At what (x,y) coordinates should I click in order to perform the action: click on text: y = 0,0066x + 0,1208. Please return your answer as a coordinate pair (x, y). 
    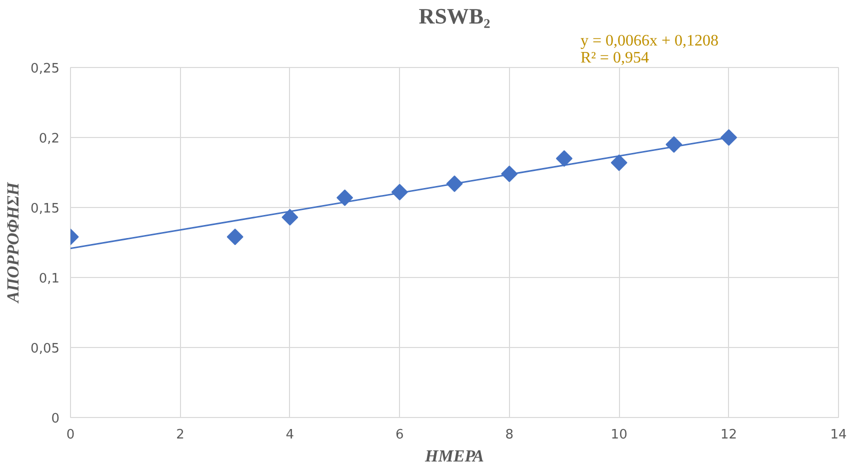
    Looking at the image, I should click on (649, 41).